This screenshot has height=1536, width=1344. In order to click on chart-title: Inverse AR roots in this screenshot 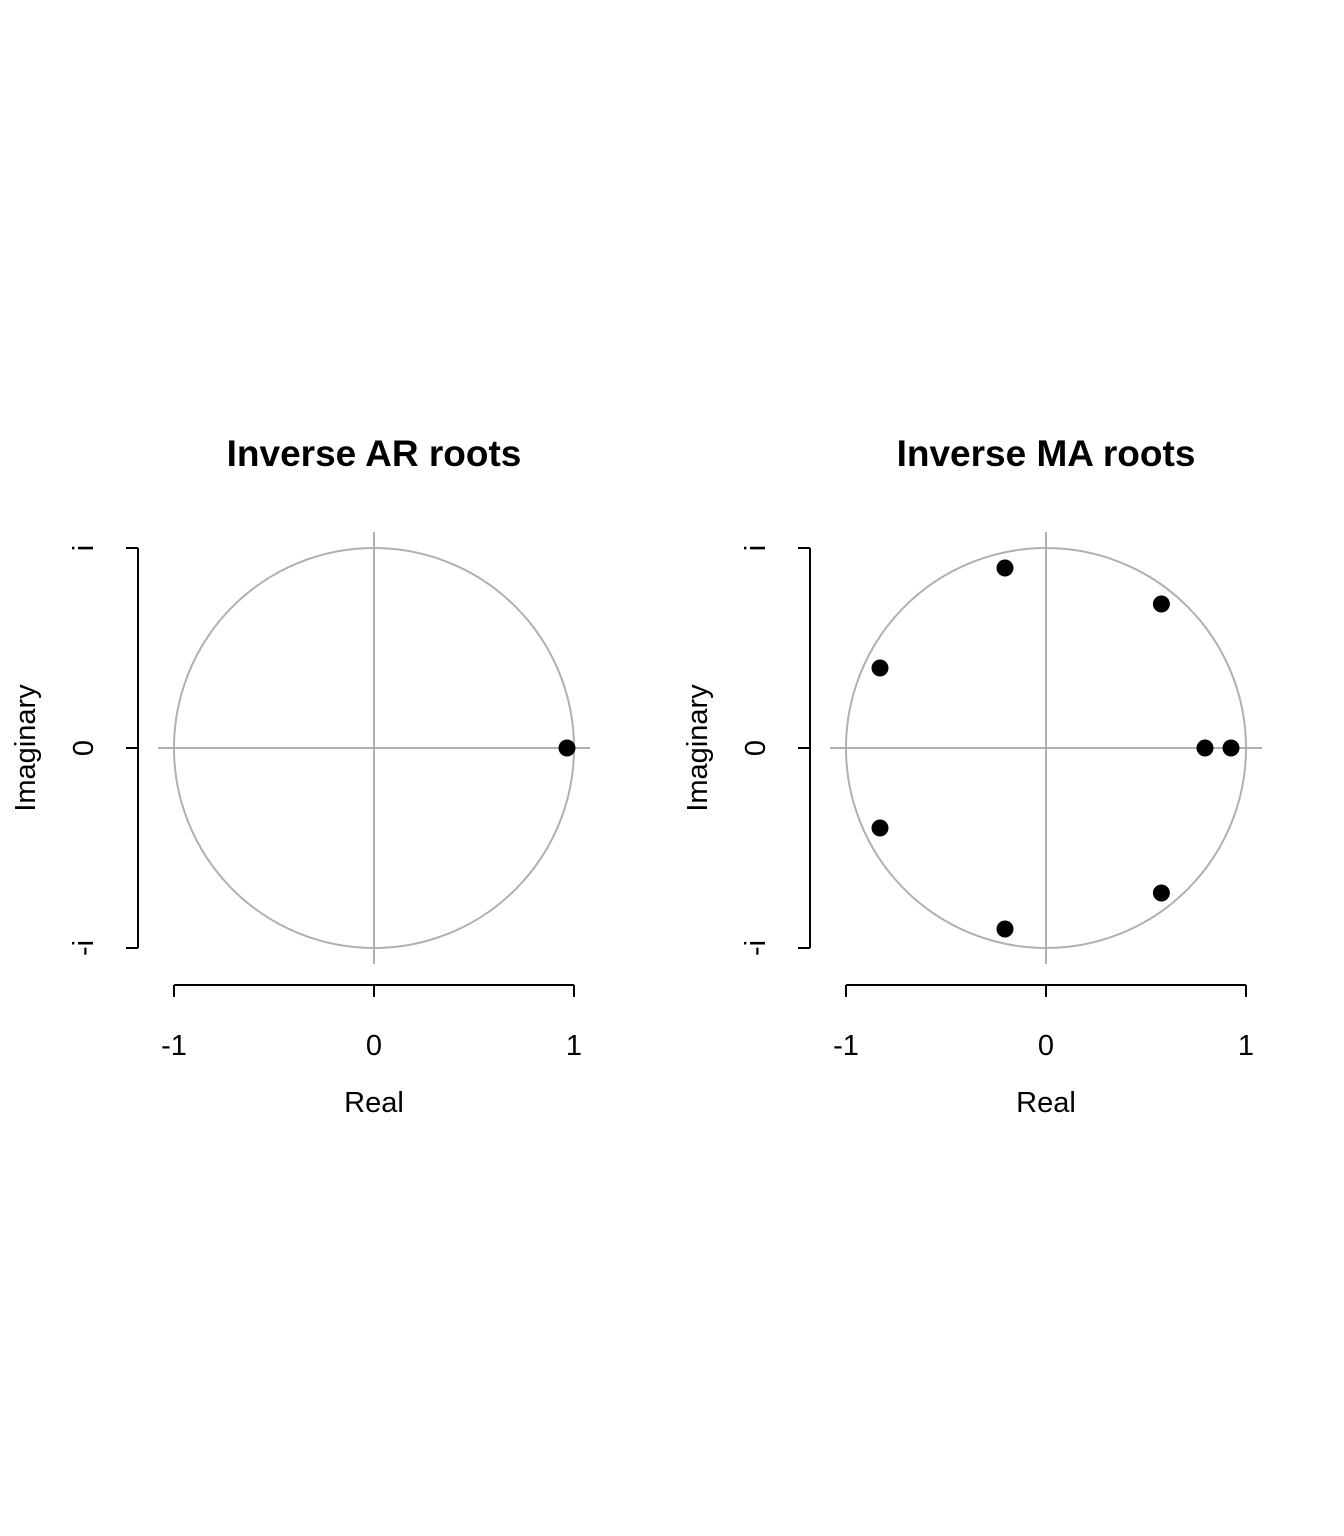, I will do `click(374, 453)`.